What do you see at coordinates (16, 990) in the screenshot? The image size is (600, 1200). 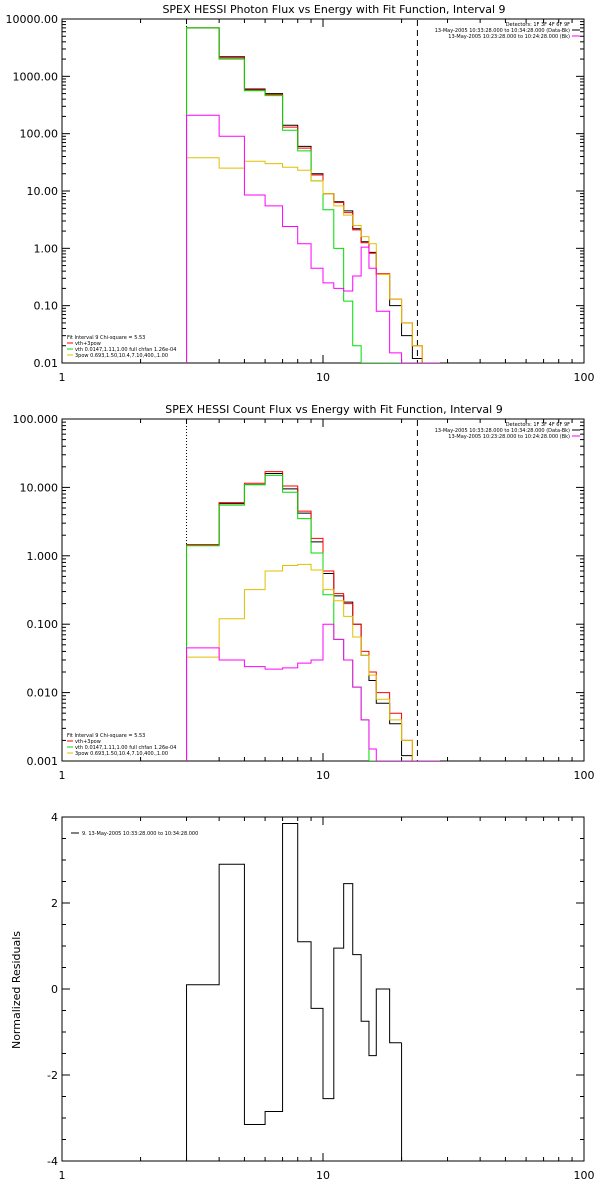 I see `y-axis-label: Normalized Residuals` at bounding box center [16, 990].